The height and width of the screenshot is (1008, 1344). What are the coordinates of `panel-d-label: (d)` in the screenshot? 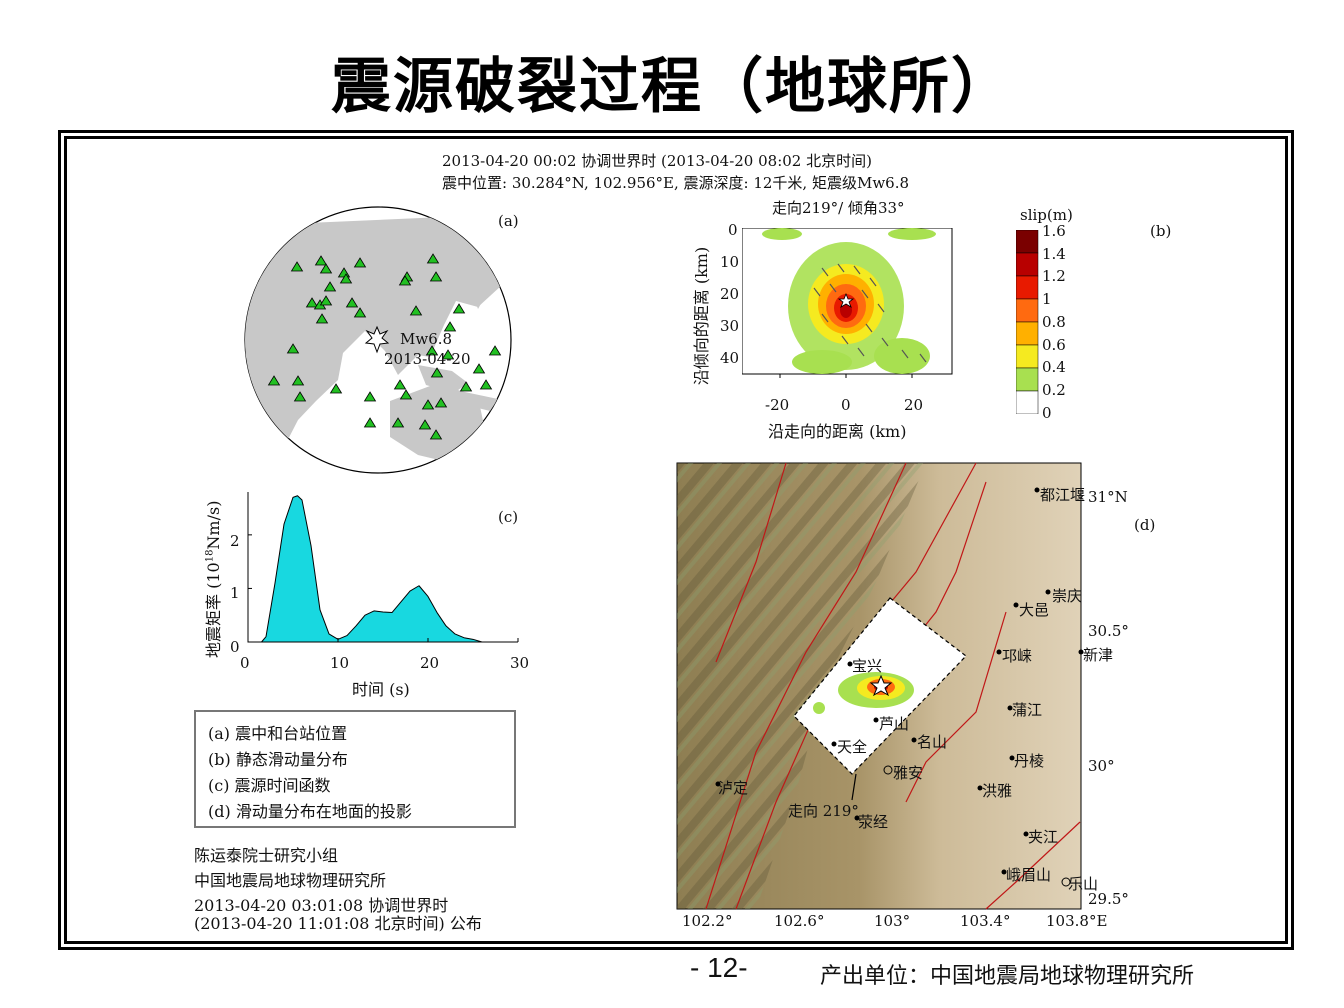 It's located at (1145, 525).